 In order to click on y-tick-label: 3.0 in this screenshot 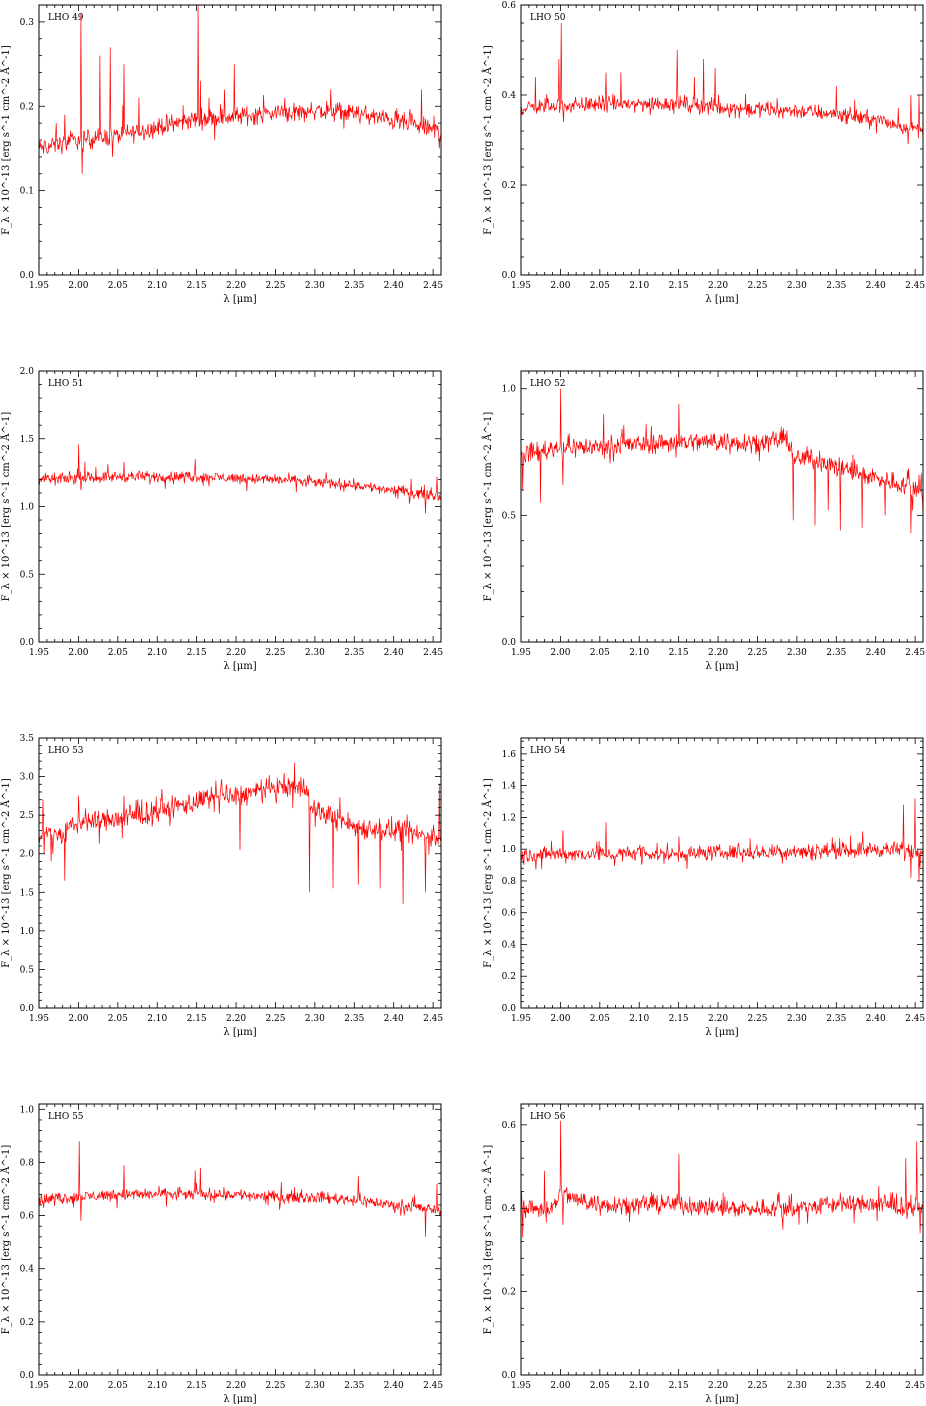, I will do `click(27, 778)`.